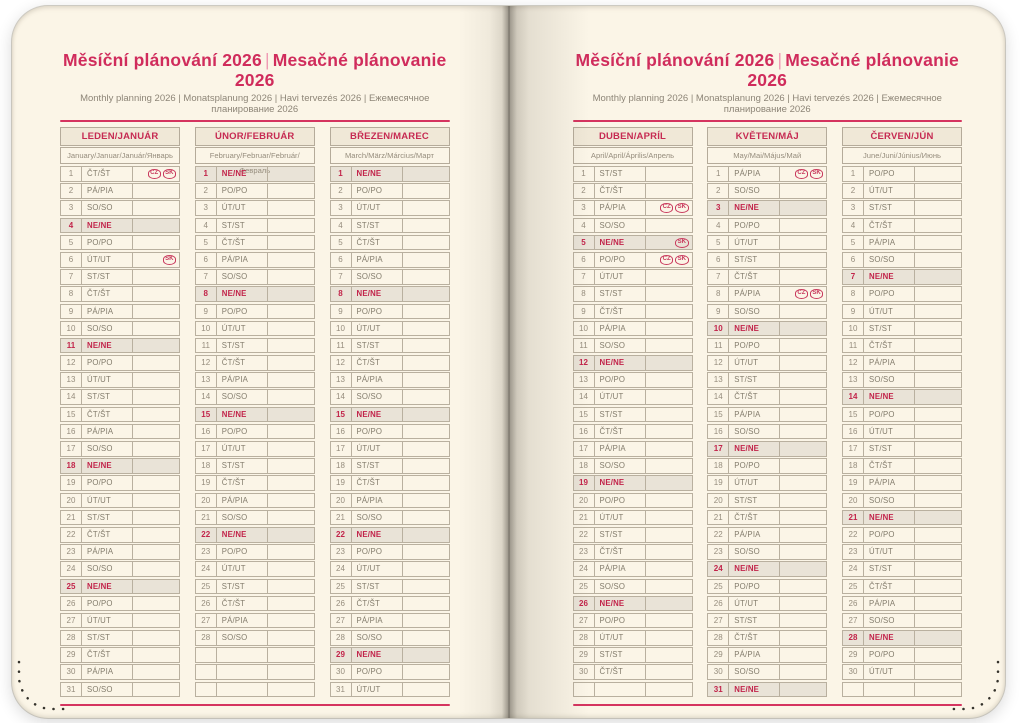  What do you see at coordinates (669, 208) in the screenshot?
I see `day-note-cell: CZ SK` at bounding box center [669, 208].